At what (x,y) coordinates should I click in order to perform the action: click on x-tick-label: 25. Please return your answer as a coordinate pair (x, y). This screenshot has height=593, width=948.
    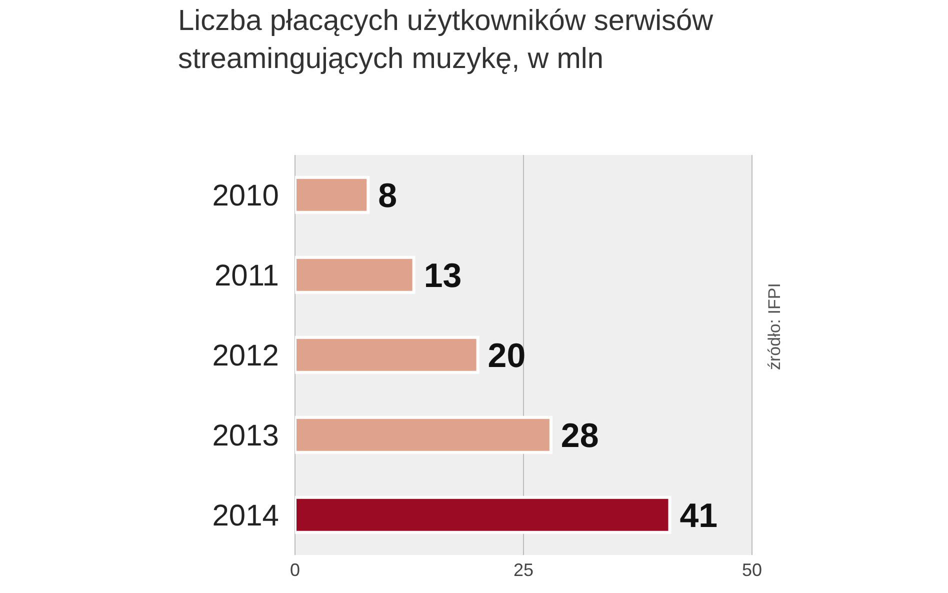
    Looking at the image, I should click on (523, 570).